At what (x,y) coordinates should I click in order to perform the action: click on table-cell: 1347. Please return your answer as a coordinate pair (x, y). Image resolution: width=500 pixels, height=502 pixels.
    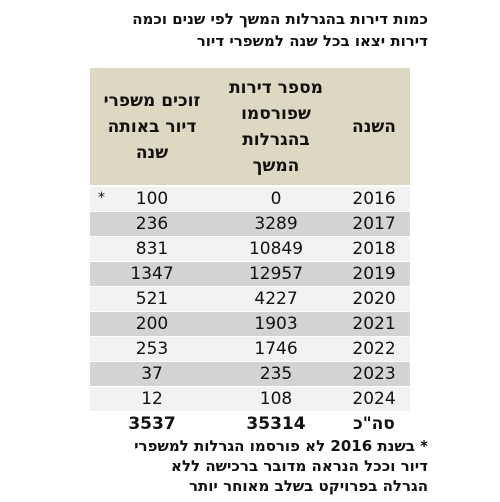
    Looking at the image, I should click on (152, 274).